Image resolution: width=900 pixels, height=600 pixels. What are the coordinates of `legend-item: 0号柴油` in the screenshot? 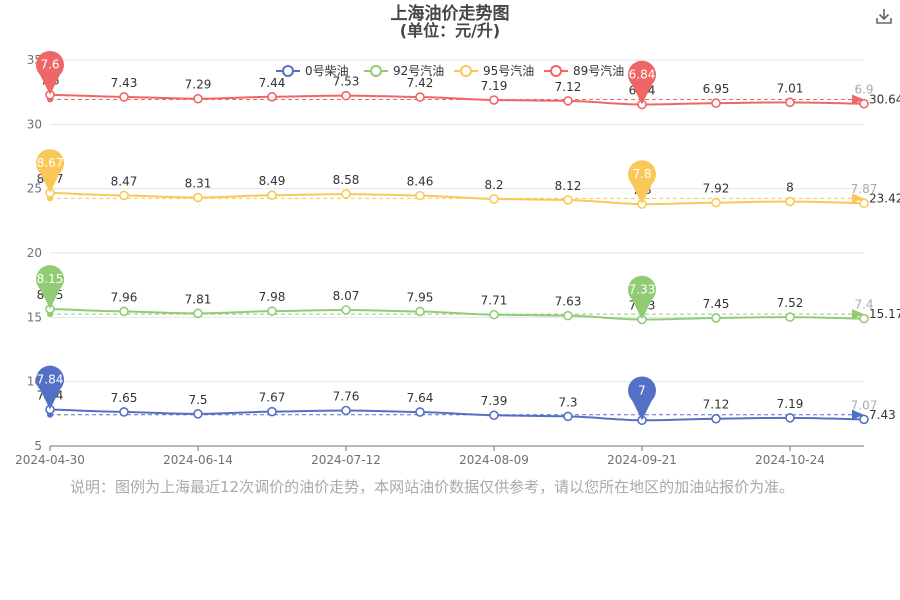 It's located at (312, 71).